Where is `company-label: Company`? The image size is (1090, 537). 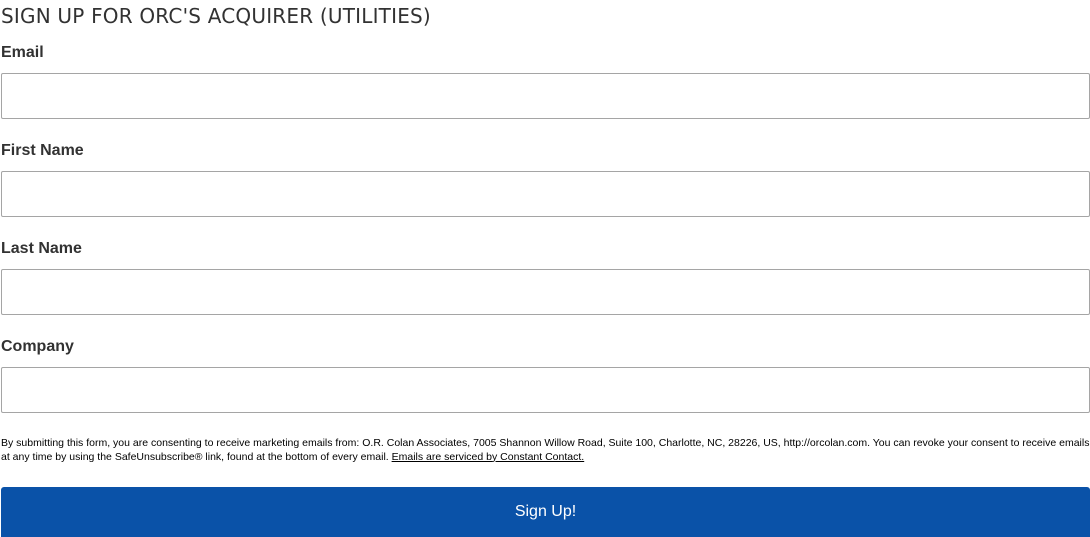
company-label: Company is located at coordinates (37, 346).